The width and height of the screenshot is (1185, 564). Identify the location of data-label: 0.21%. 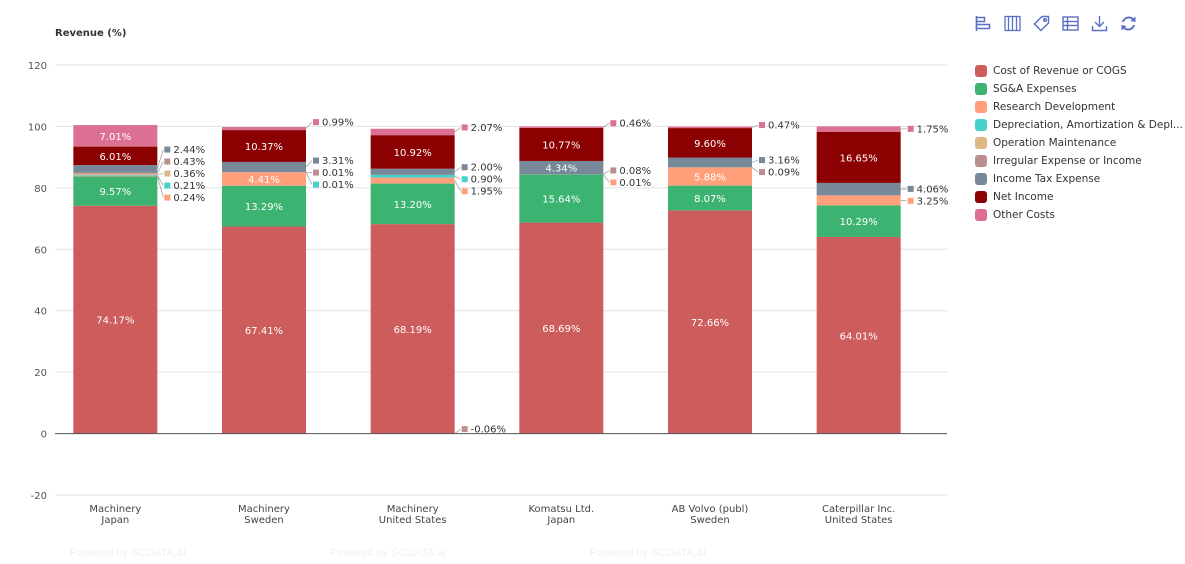
(189, 186).